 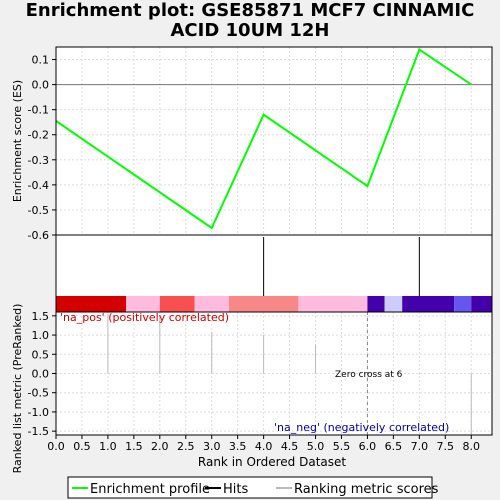 What do you see at coordinates (38, 431) in the screenshot?
I see `rm-y-tick-label: -1.5` at bounding box center [38, 431].